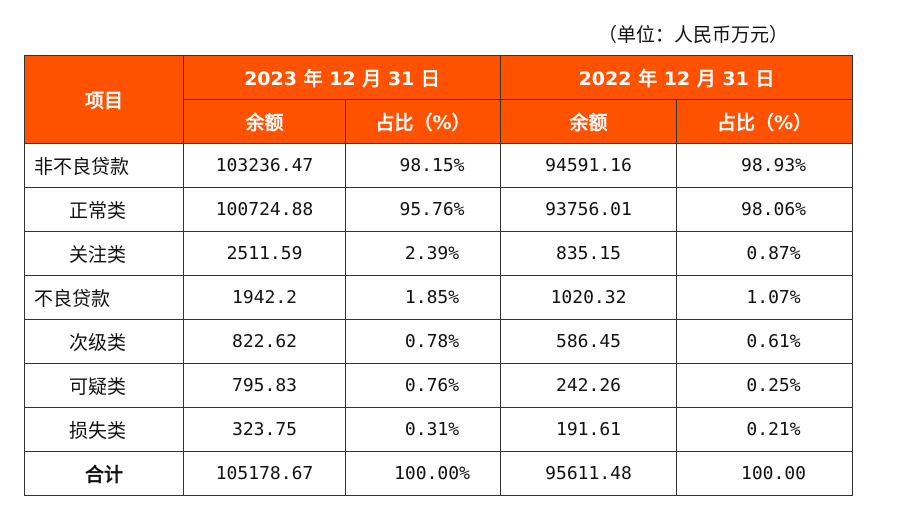  What do you see at coordinates (104, 165) in the screenshot?
I see `row-label: 非不良贷款` at bounding box center [104, 165].